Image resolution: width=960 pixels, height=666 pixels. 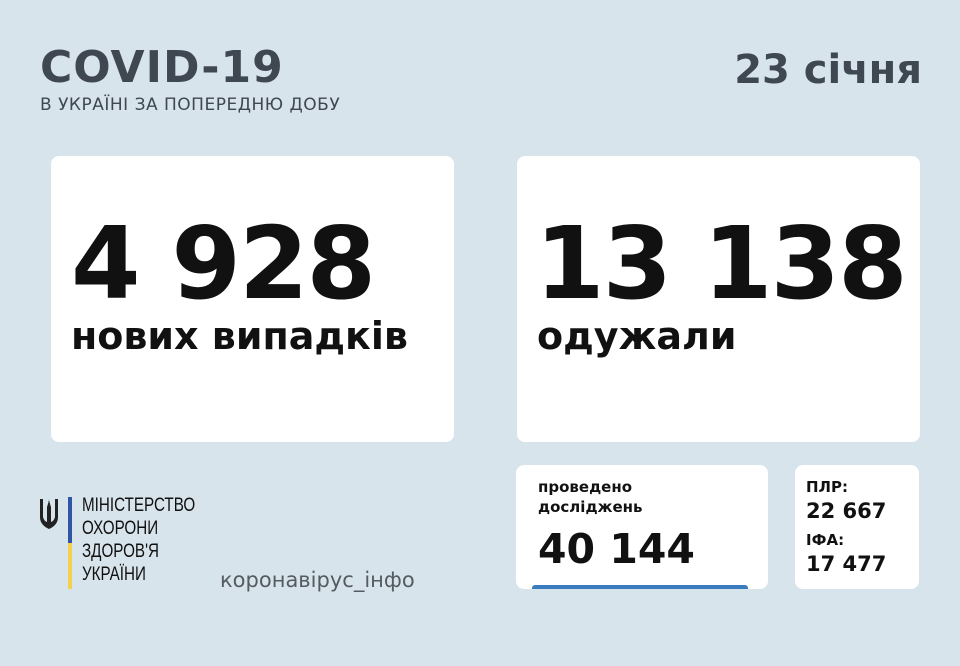 What do you see at coordinates (640, 587) in the screenshot?
I see `tests-accent-bar` at bounding box center [640, 587].